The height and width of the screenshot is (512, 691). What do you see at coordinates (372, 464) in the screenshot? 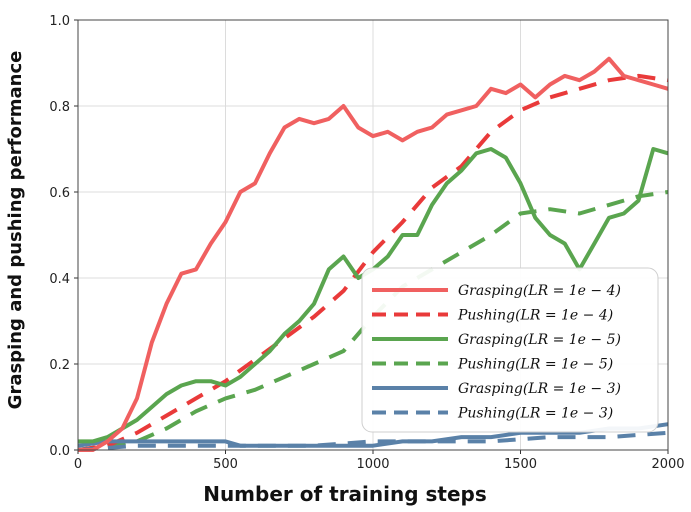
I see `x-tick-label: 1000` at bounding box center [372, 464].